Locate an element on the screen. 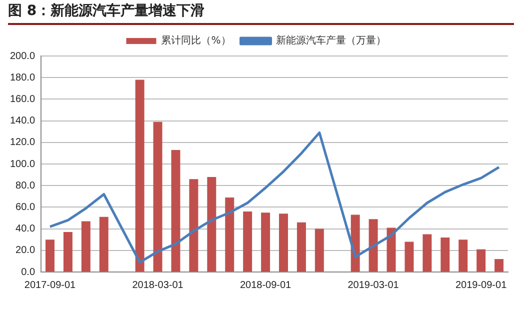  x-tick-label: 2017-09-01 is located at coordinates (50, 285).